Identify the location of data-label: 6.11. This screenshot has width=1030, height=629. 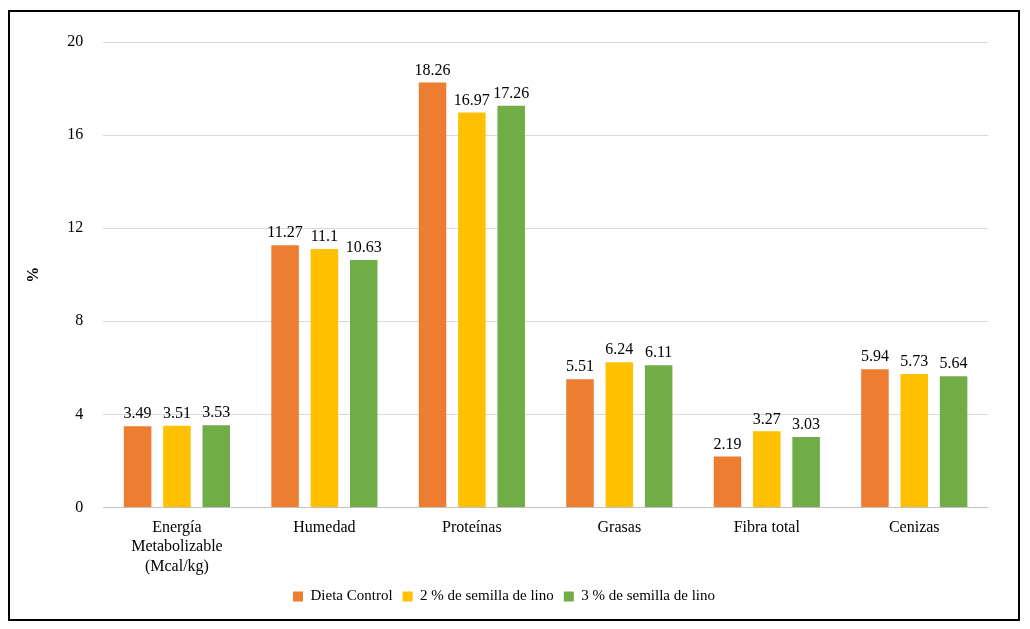
(658, 352).